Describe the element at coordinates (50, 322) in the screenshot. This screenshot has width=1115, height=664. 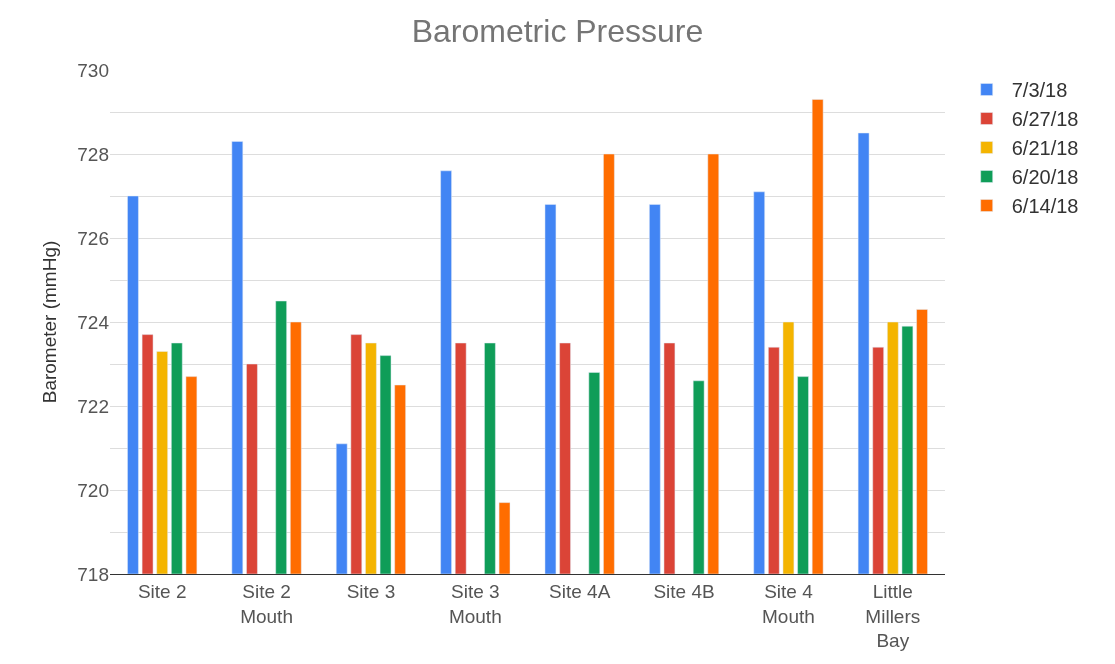
I see `y-axis-title: Barometer (mmHg)` at that location.